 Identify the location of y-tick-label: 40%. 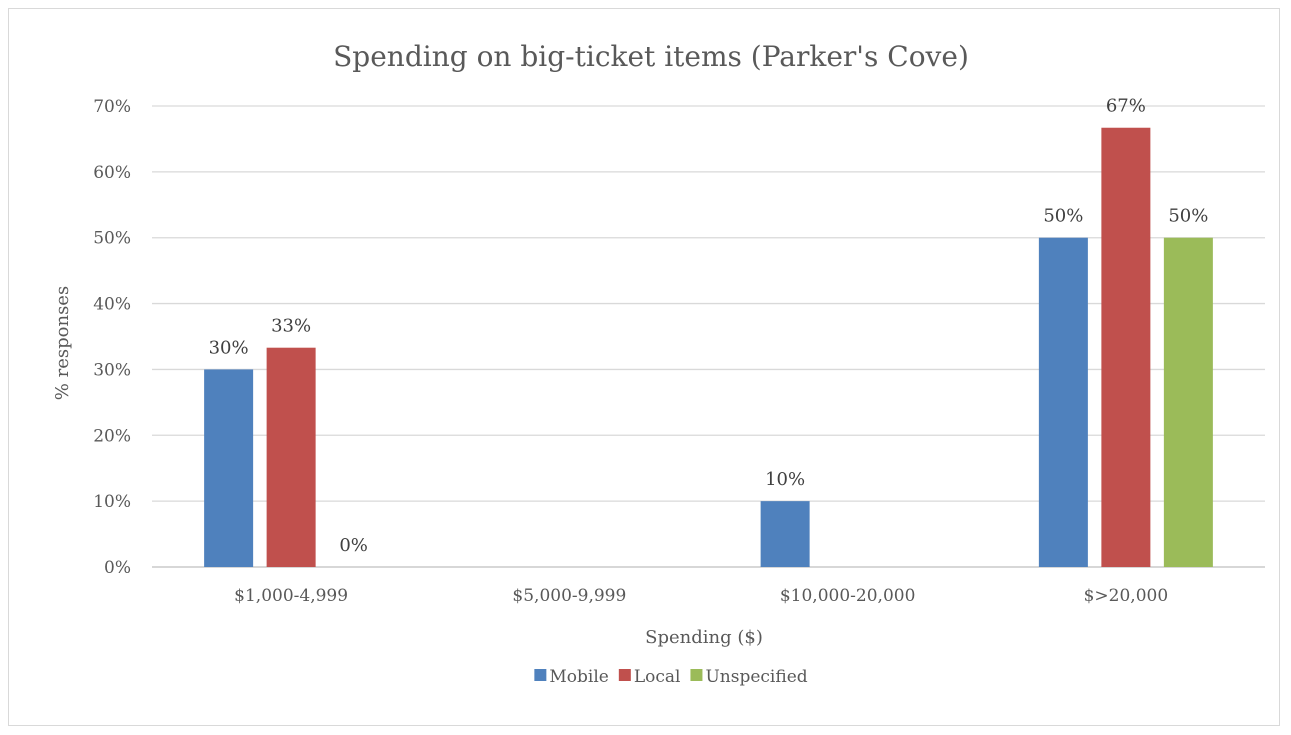
(112, 305).